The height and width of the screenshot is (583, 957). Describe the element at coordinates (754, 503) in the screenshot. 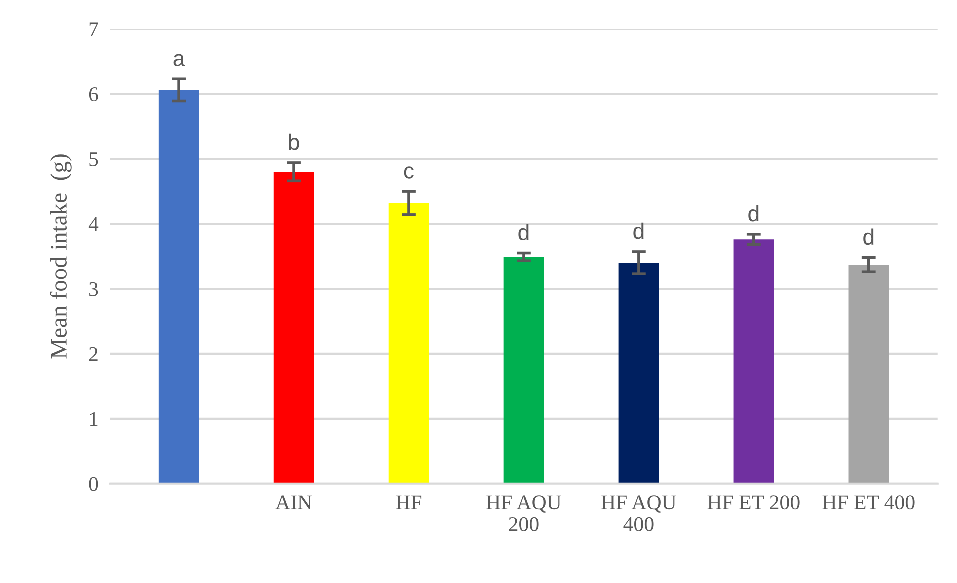

I see `x-tick-label: HF ET 200` at that location.